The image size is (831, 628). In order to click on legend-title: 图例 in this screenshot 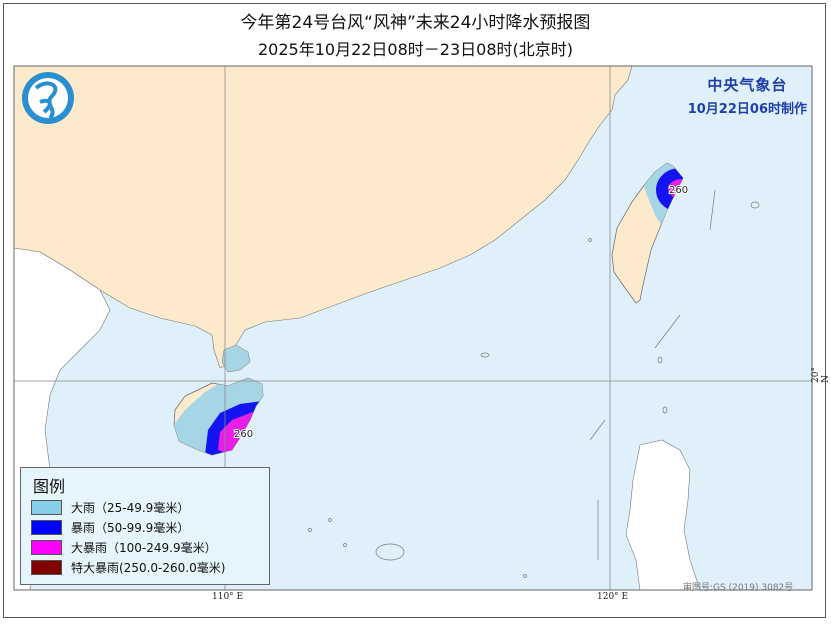, I will do `click(49, 486)`.